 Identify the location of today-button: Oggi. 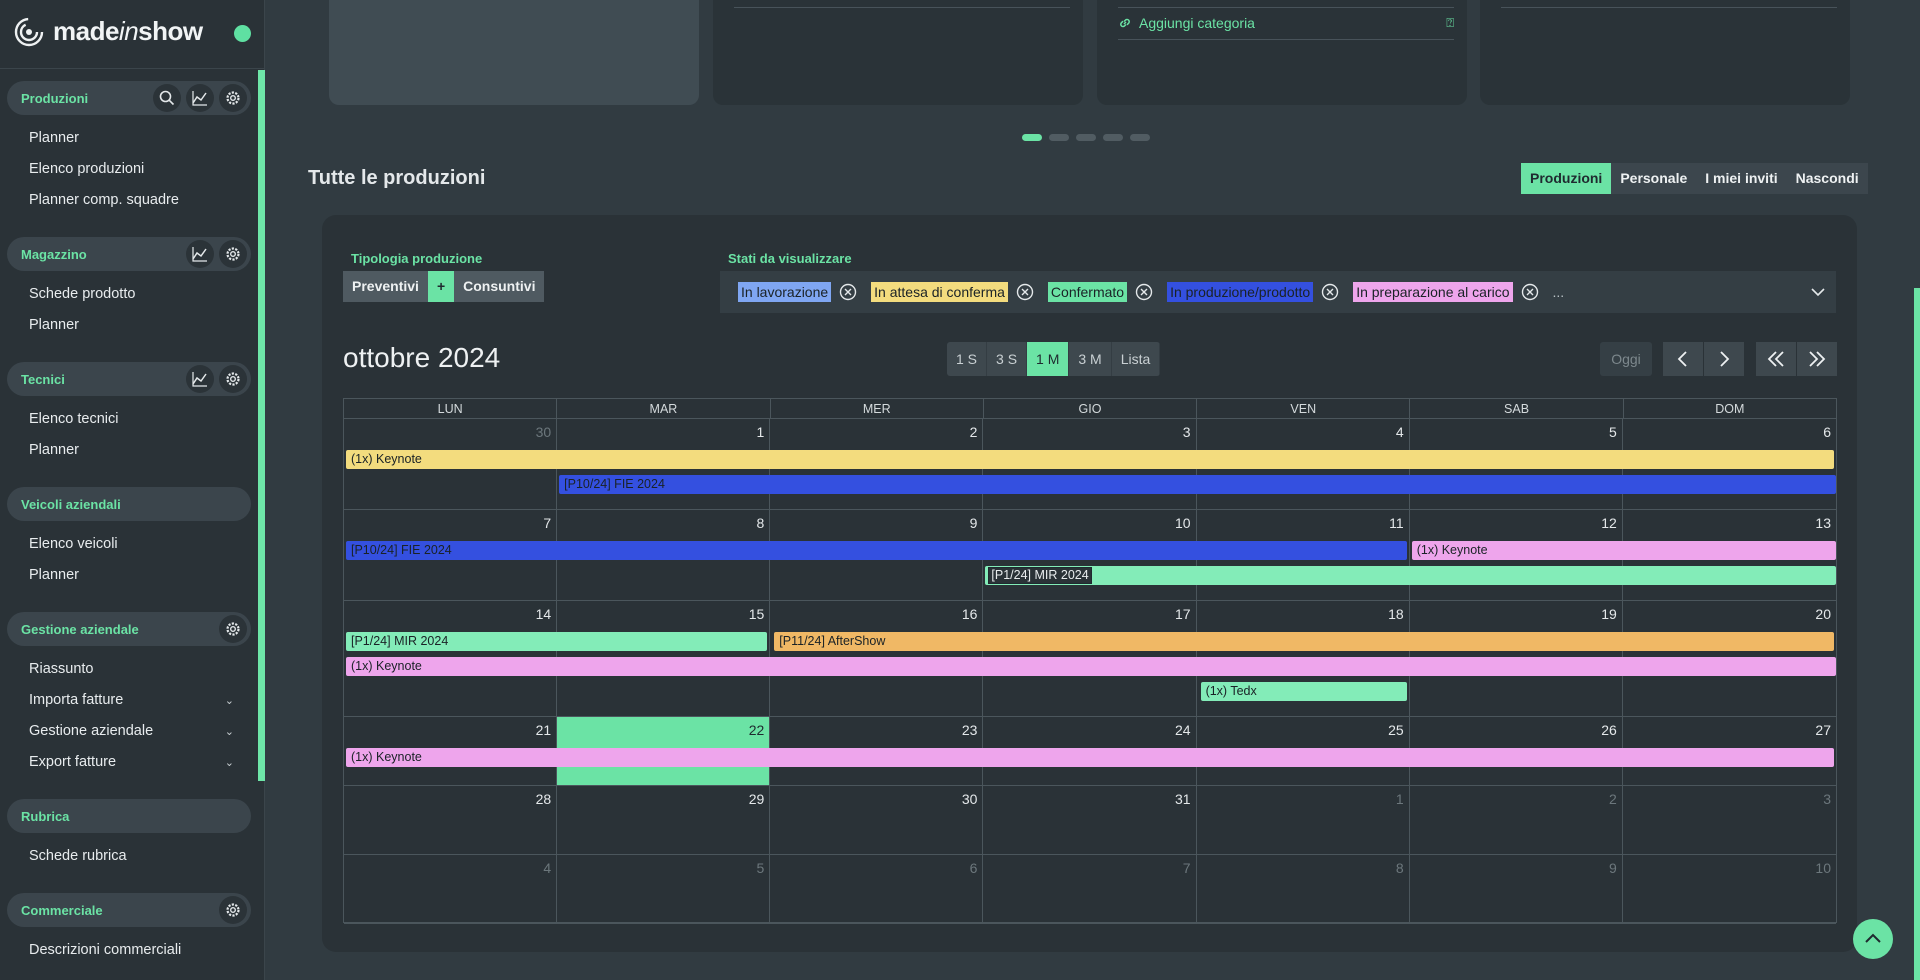
(1626, 359).